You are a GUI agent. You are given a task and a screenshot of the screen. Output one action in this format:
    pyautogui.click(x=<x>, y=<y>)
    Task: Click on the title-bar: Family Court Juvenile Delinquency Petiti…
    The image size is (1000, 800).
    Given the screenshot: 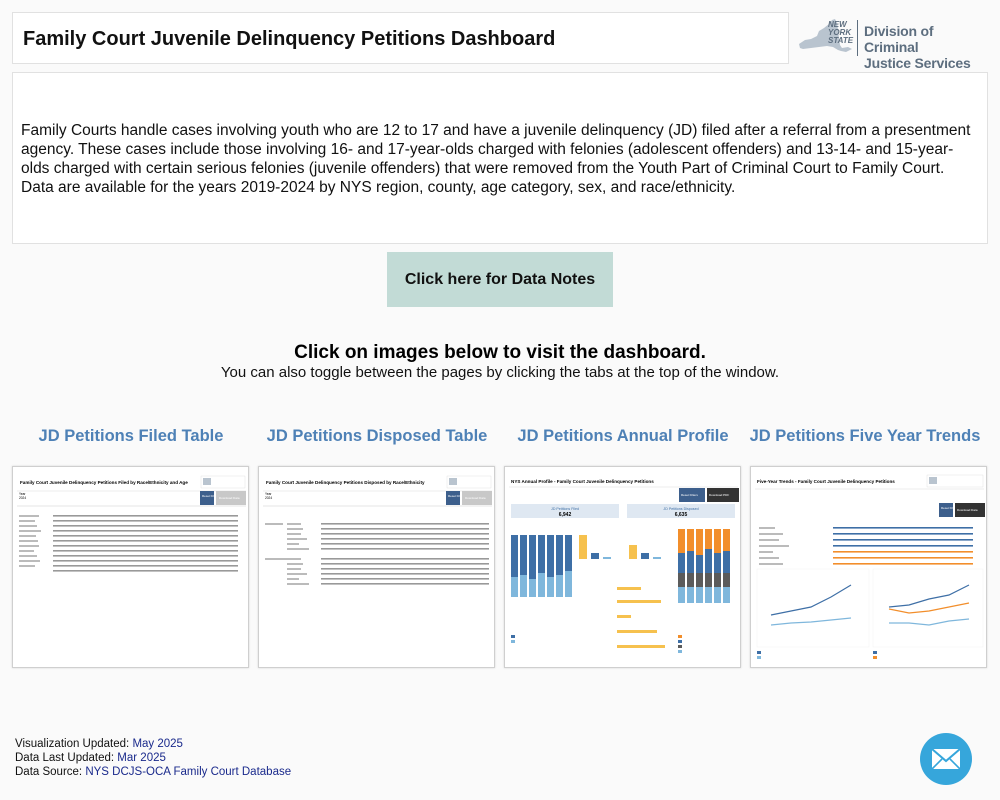 What is the action you would take?
    pyautogui.click(x=400, y=38)
    